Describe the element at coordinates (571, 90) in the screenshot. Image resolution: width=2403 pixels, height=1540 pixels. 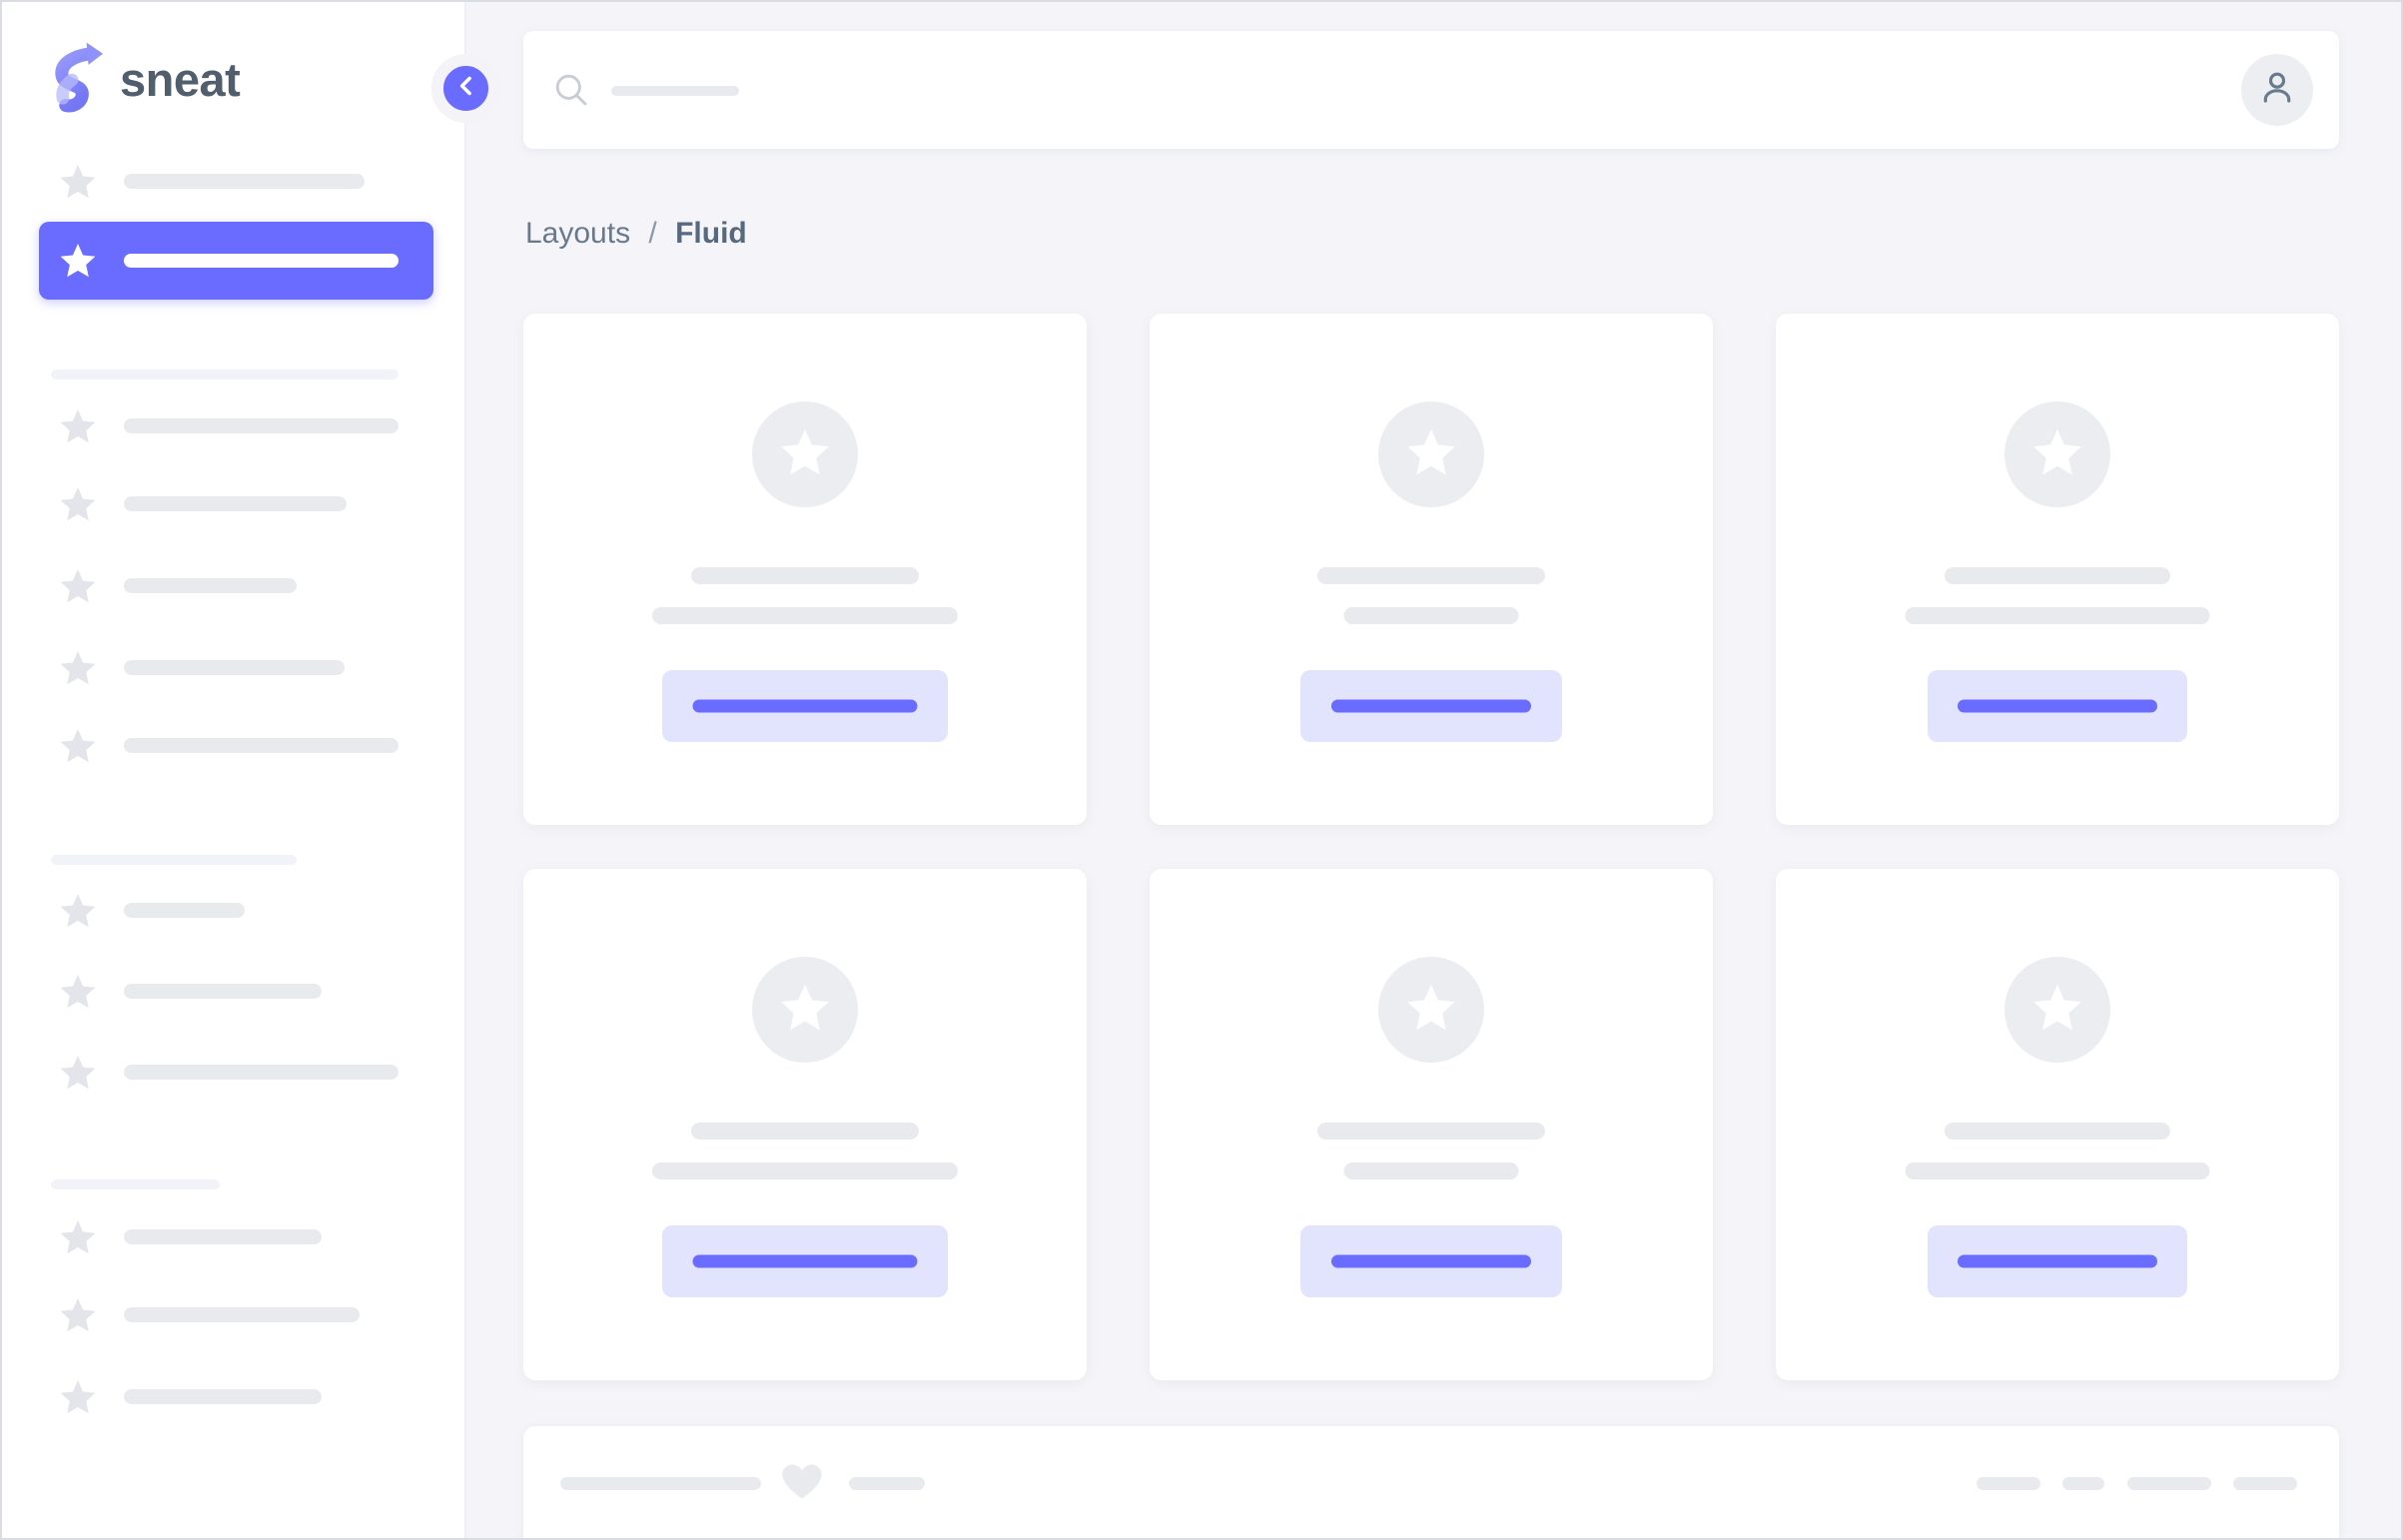
I see `search-icon` at that location.